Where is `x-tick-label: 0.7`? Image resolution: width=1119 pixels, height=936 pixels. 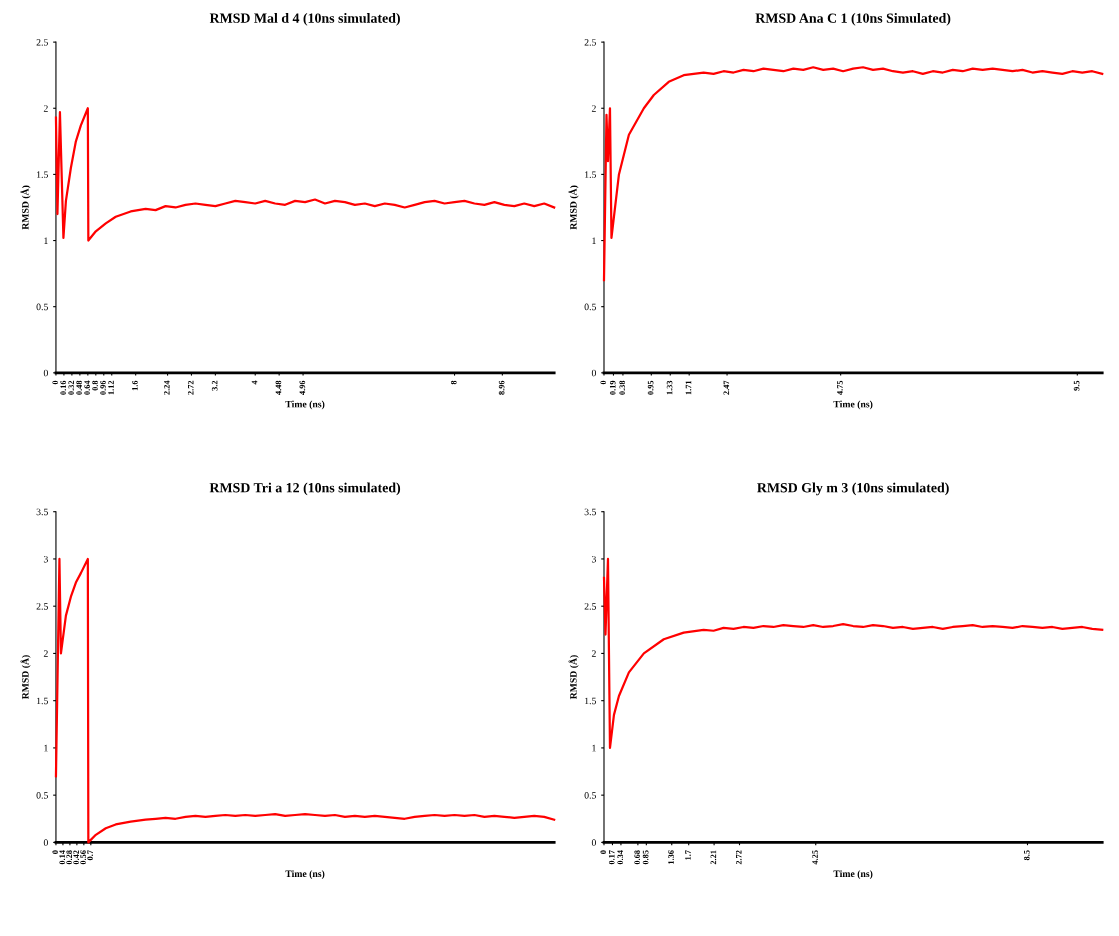
x-tick-label: 0.7 is located at coordinates (90, 855).